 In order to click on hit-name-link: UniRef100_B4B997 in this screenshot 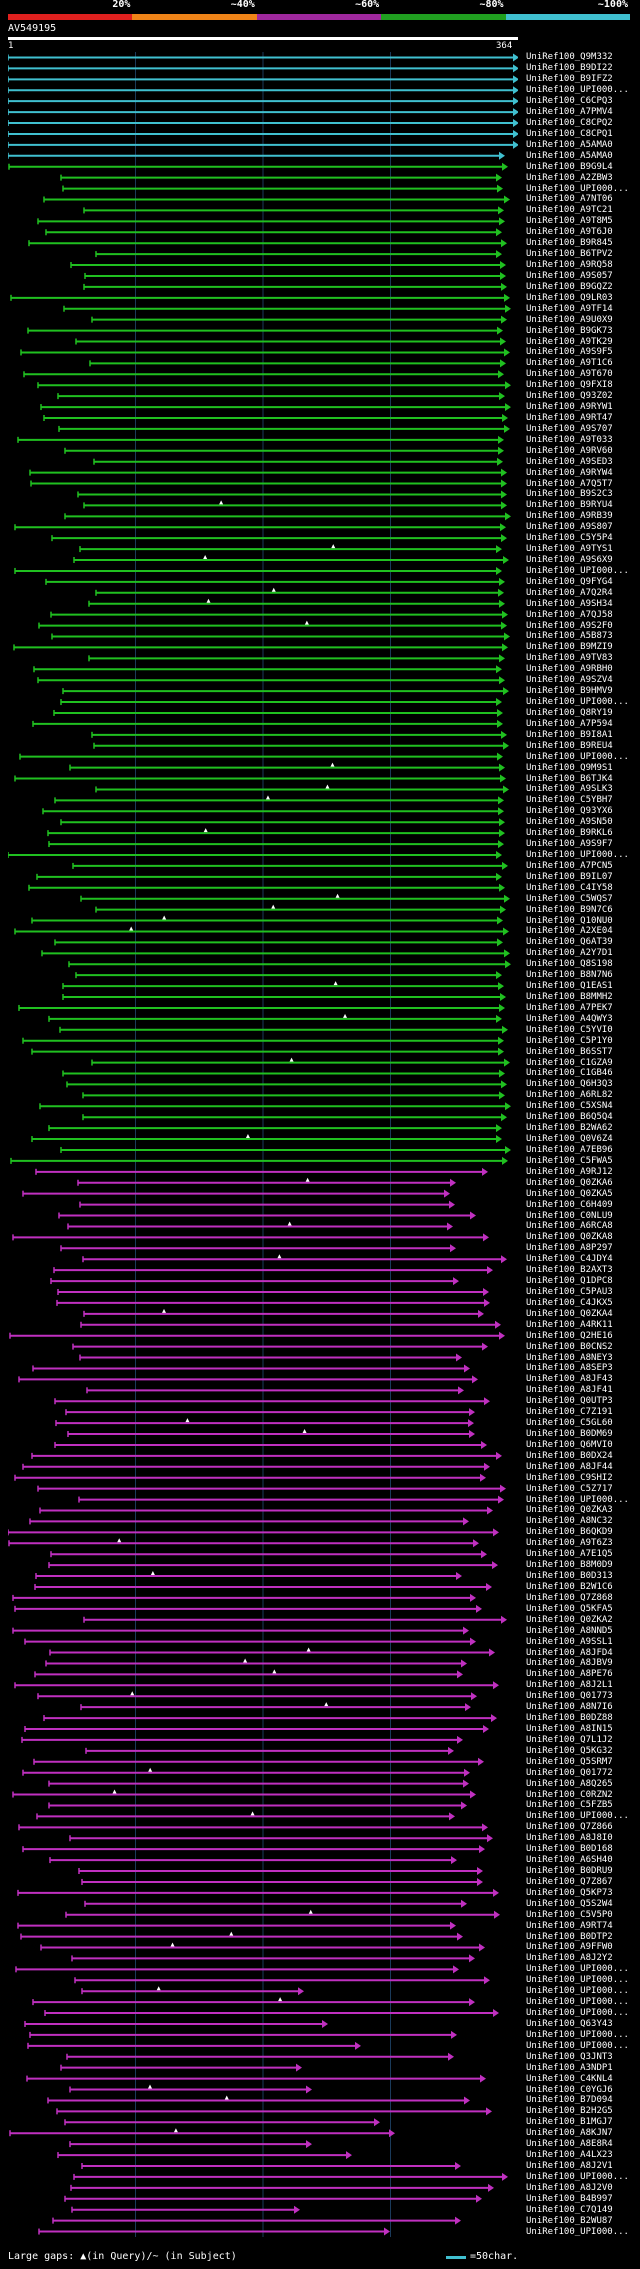, I will do `click(569, 2198)`.